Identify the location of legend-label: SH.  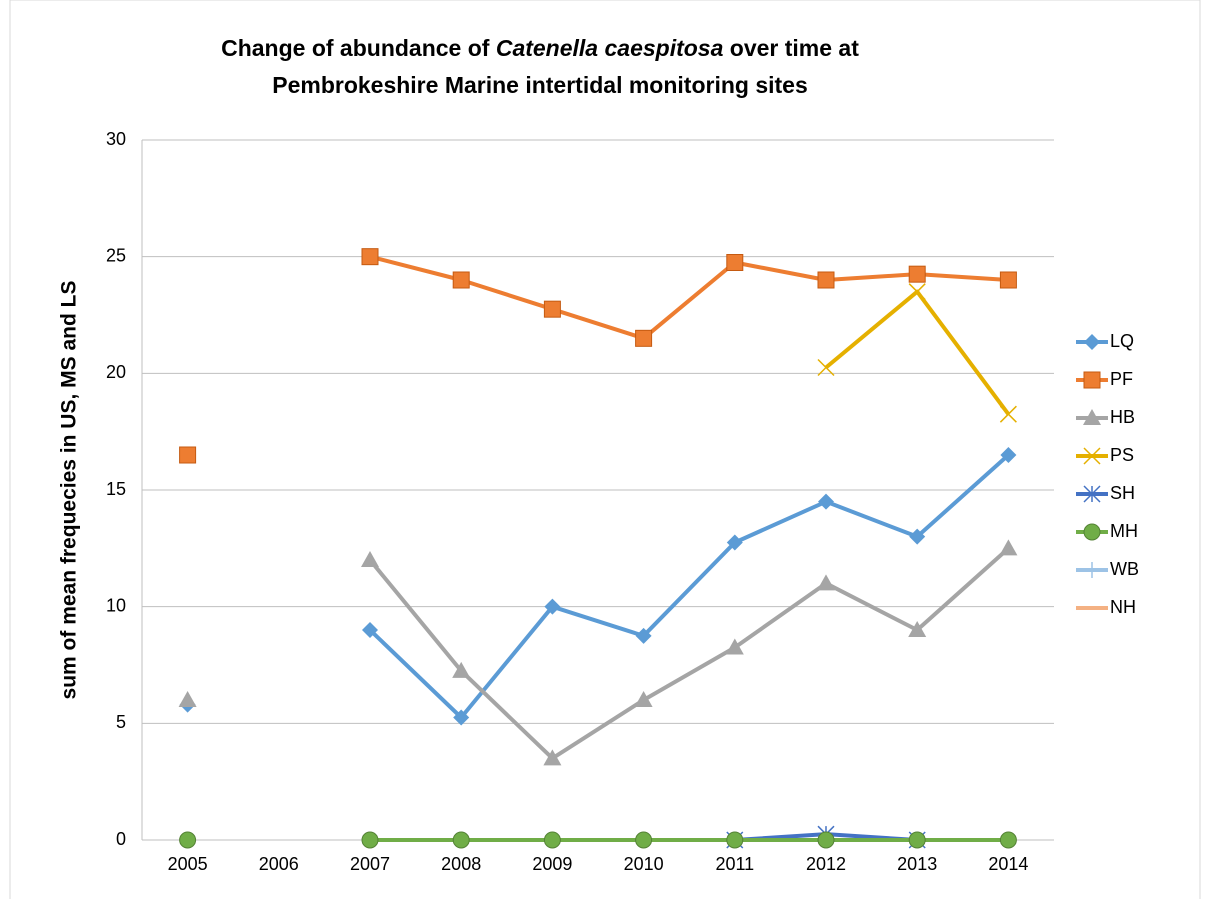
(1122, 493).